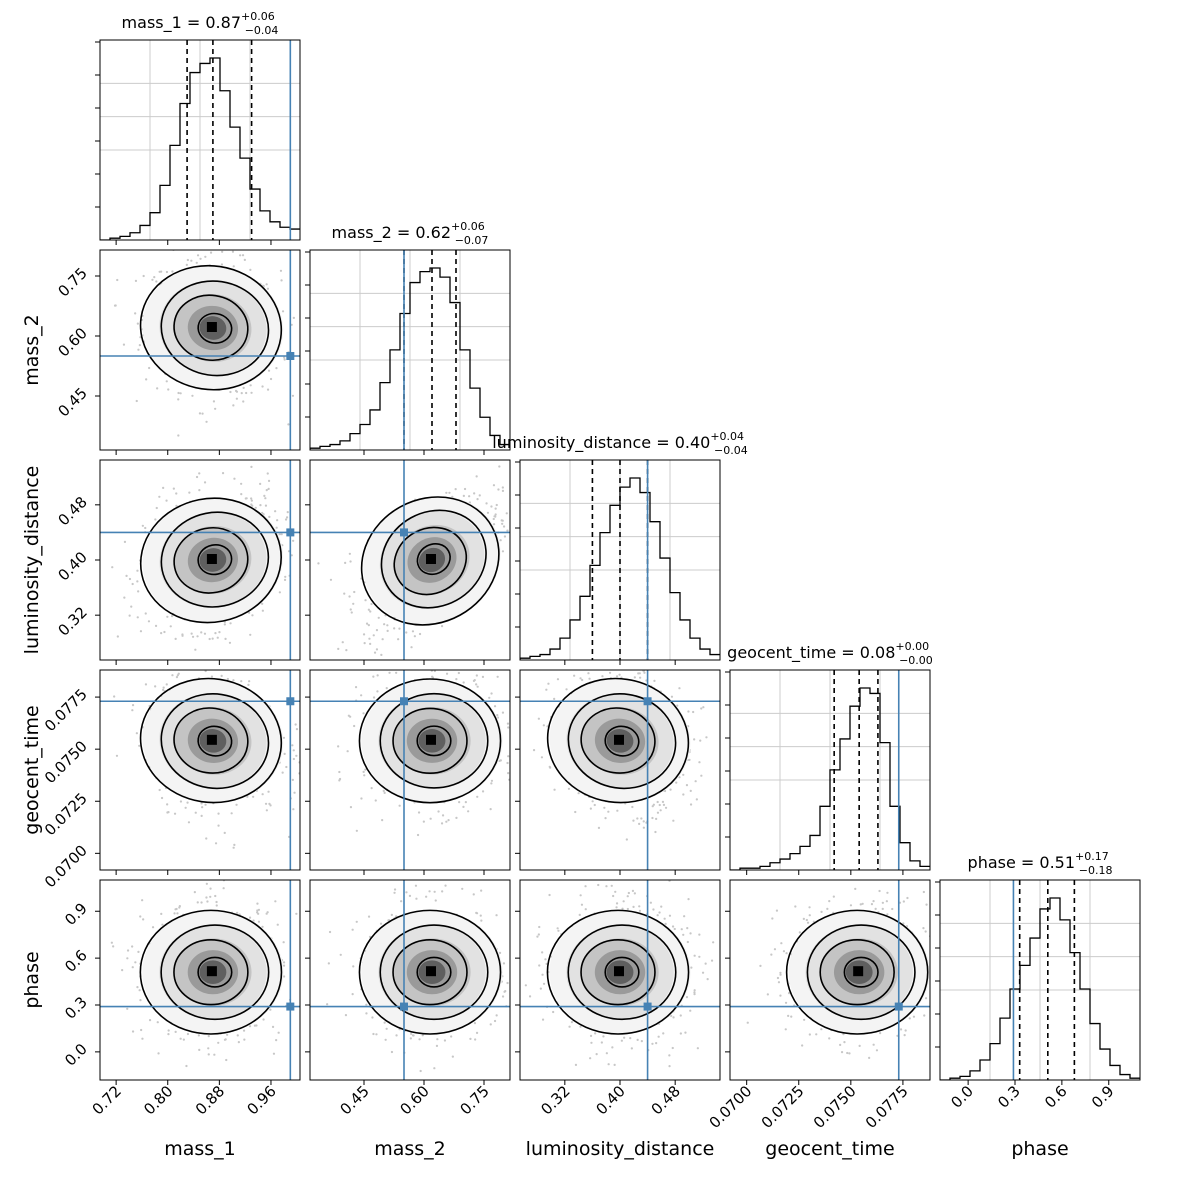  What do you see at coordinates (66, 866) in the screenshot?
I see `y-tick-label: 0.0700` at bounding box center [66, 866].